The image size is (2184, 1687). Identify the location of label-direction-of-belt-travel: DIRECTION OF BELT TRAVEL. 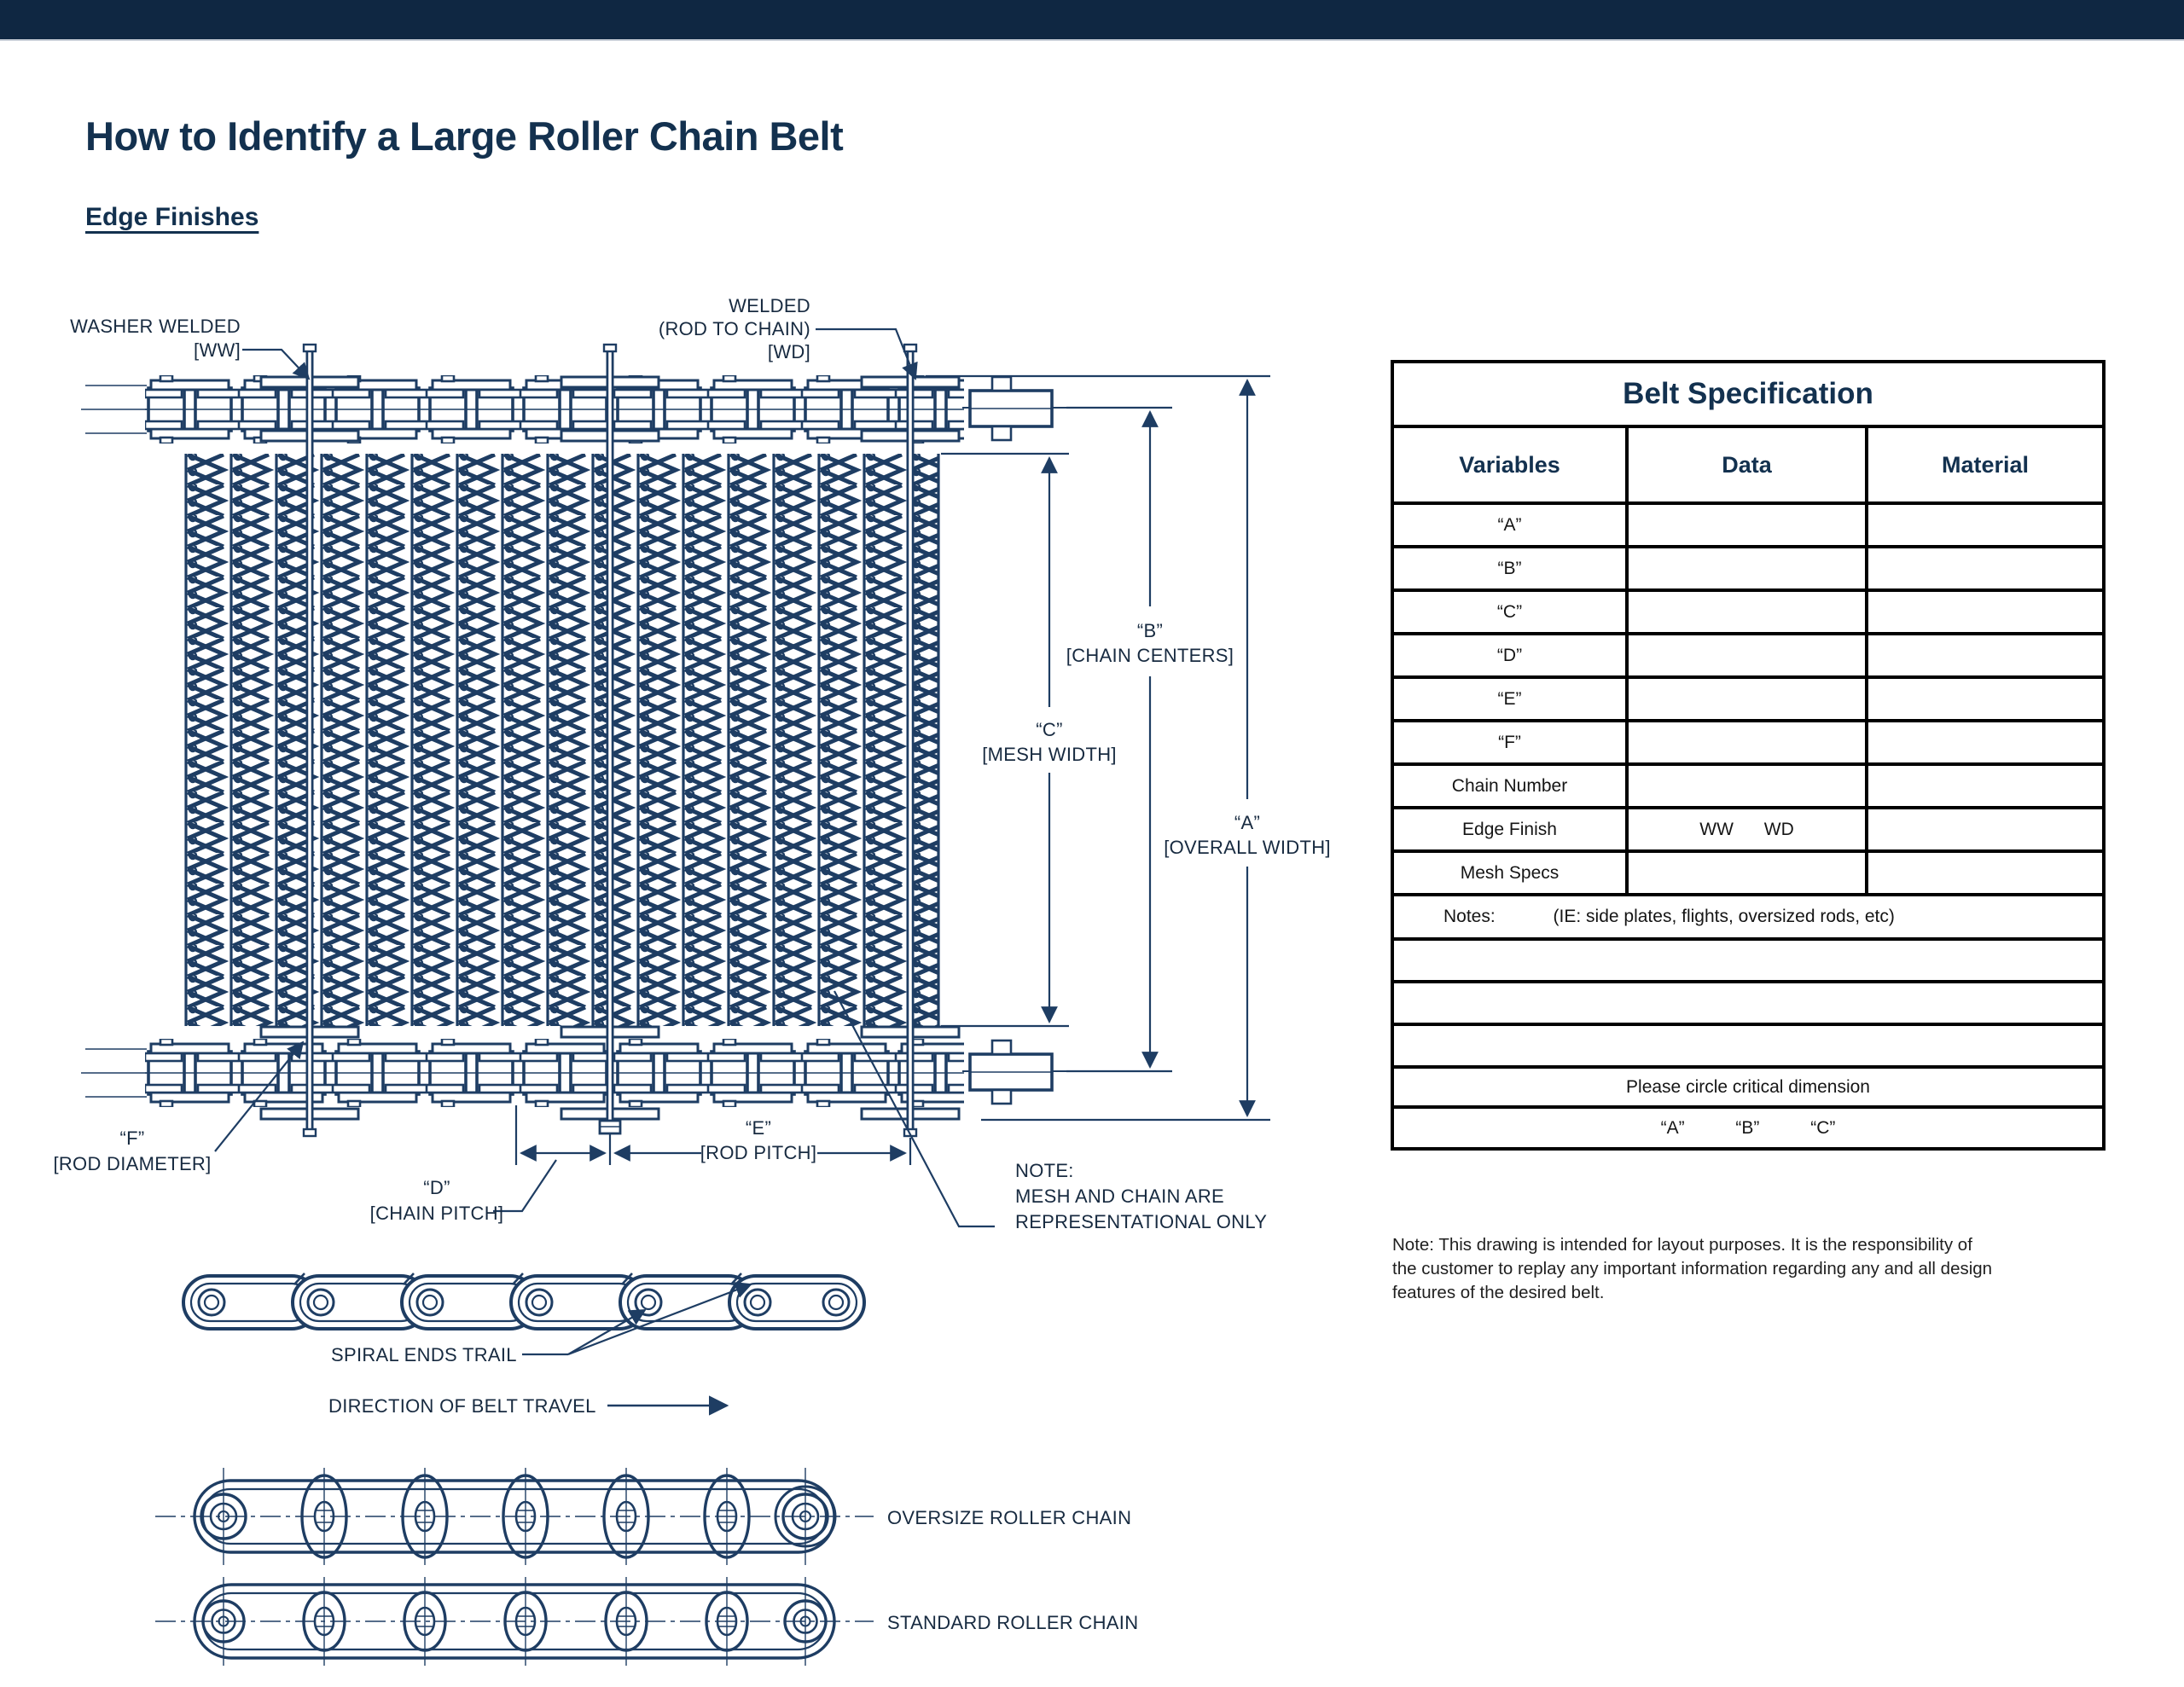
(462, 1406).